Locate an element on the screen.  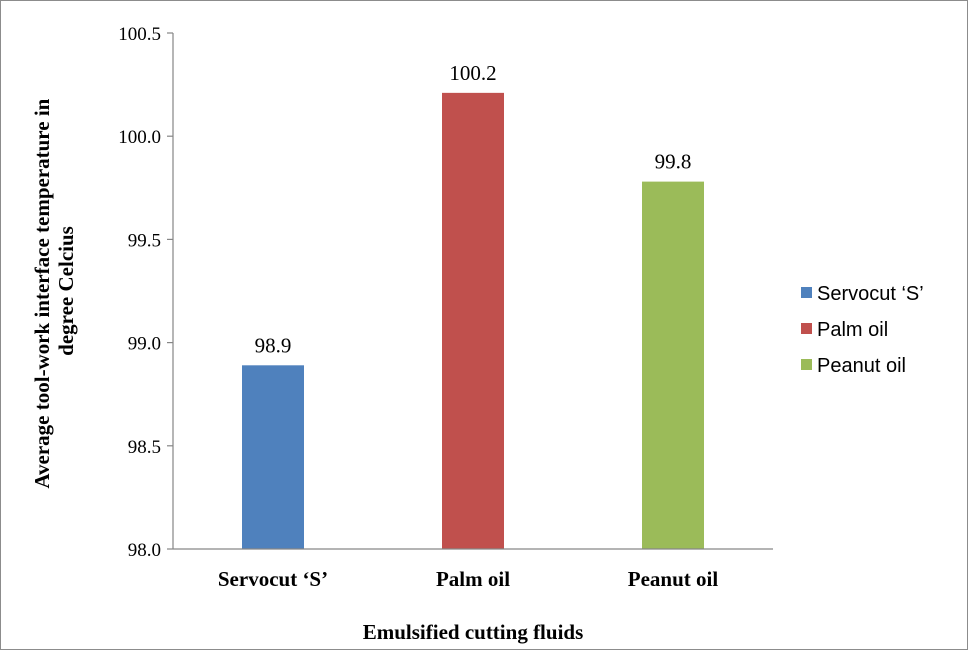
x-axis-categories: Servocut ‘S’ Palm oil Peanut oil is located at coordinates (468, 579).